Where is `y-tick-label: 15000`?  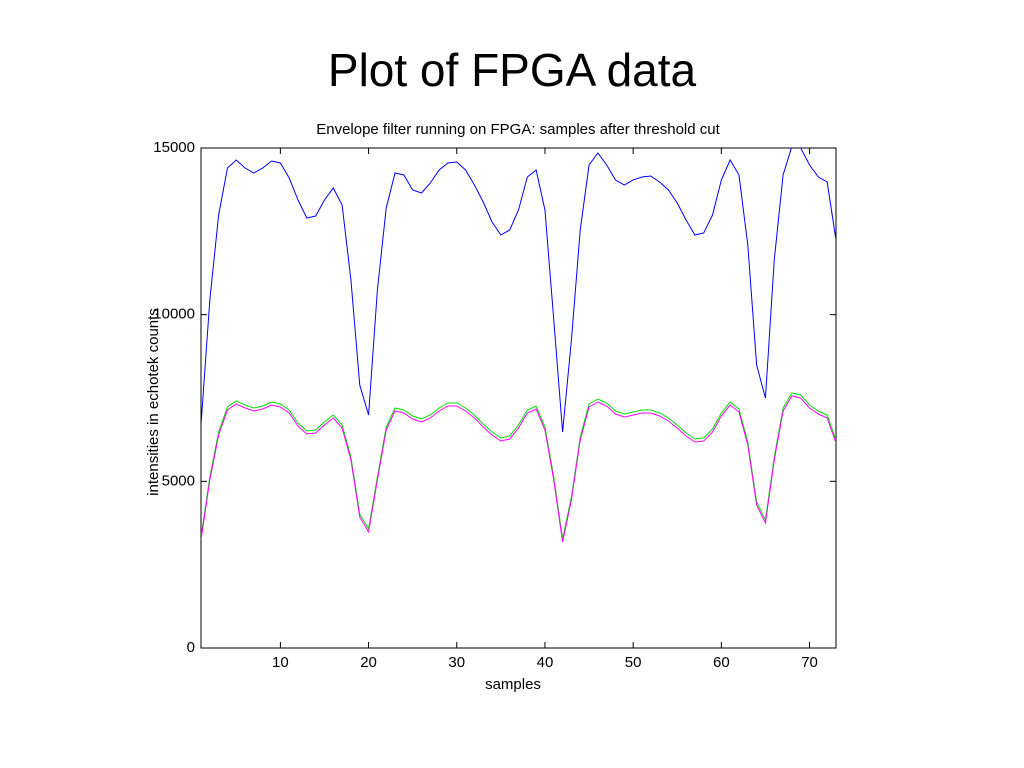 y-tick-label: 15000 is located at coordinates (174, 147).